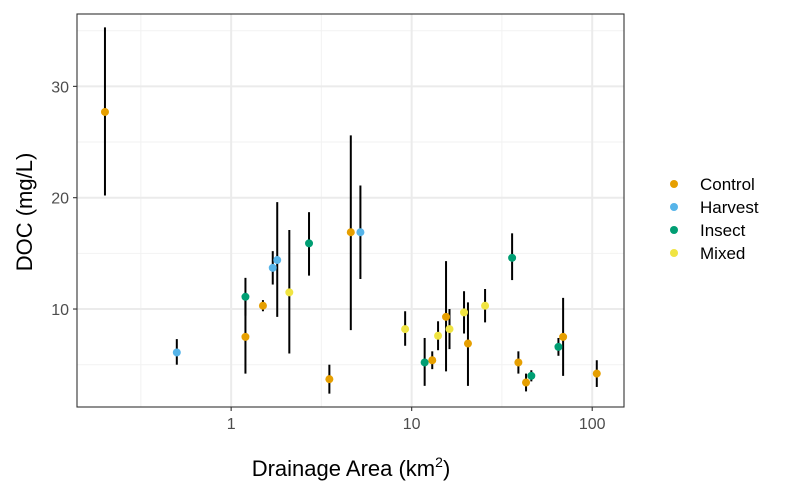  Describe the element at coordinates (714, 219) in the screenshot. I see `legend: Control Harvest Insect Mixed` at that location.